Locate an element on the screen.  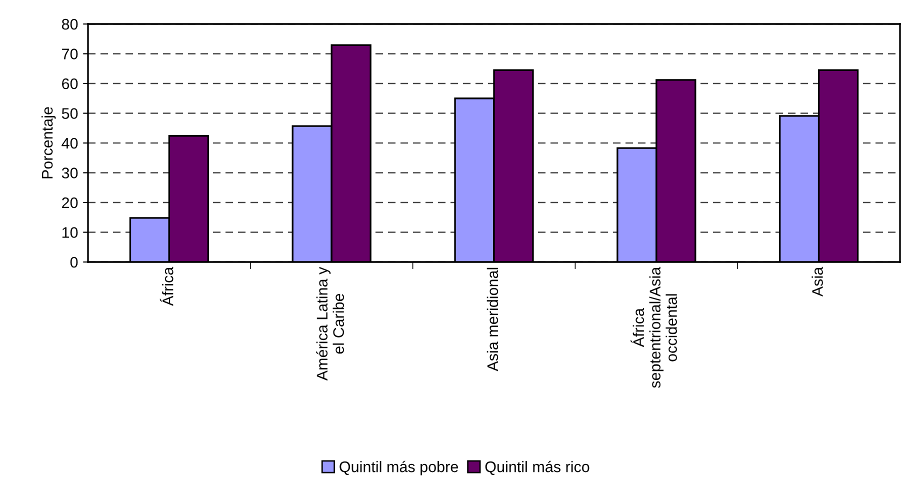
y-tick-label: 80 is located at coordinates (70, 24).